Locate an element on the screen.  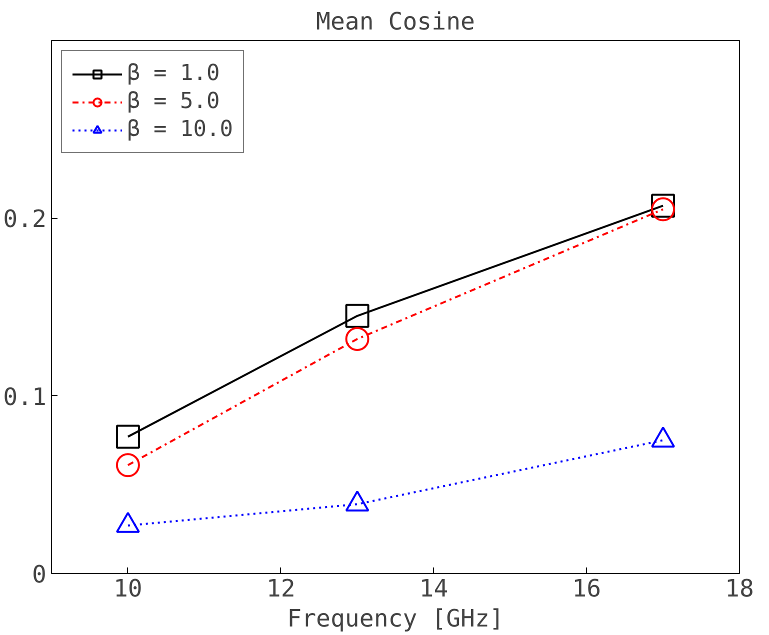
chart-title: Mean Cosine is located at coordinates (395, 22).